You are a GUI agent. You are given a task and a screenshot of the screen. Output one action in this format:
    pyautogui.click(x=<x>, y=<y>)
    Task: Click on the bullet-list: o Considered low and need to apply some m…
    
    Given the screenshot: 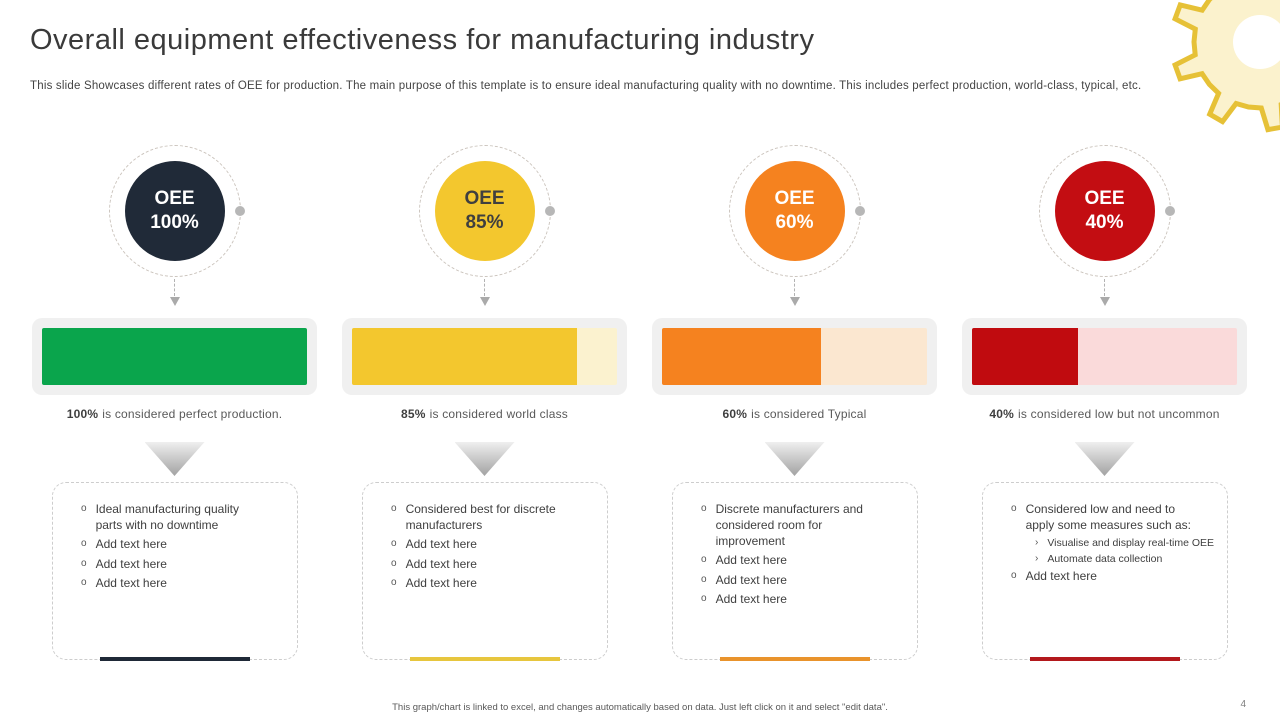 What is the action you would take?
    pyautogui.click(x=1114, y=543)
    